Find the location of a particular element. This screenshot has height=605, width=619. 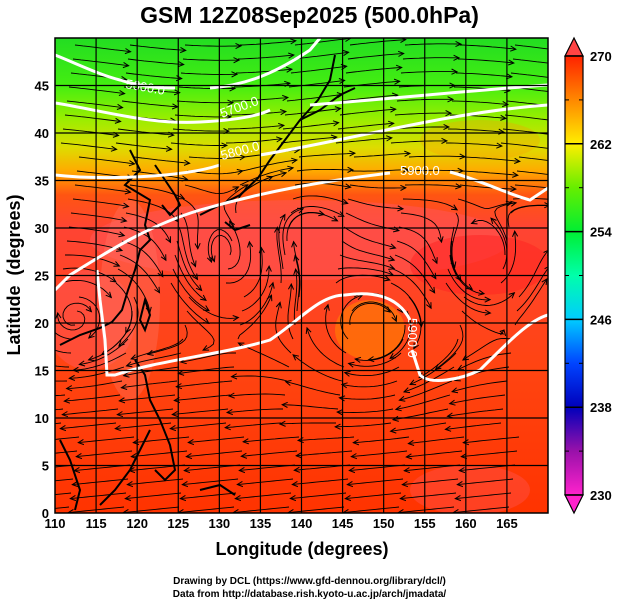

contour-5900-north-right is located at coordinates (498, 186).